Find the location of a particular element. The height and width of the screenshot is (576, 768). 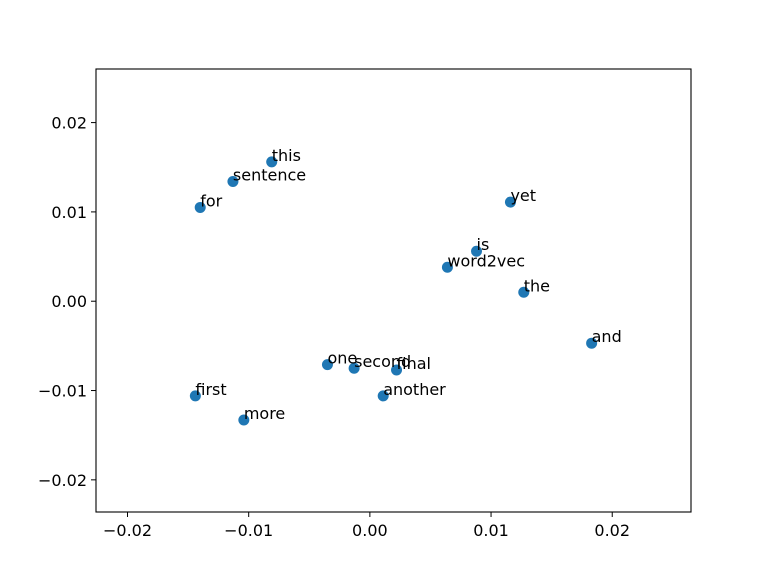

point-label: yet is located at coordinates (523, 195).